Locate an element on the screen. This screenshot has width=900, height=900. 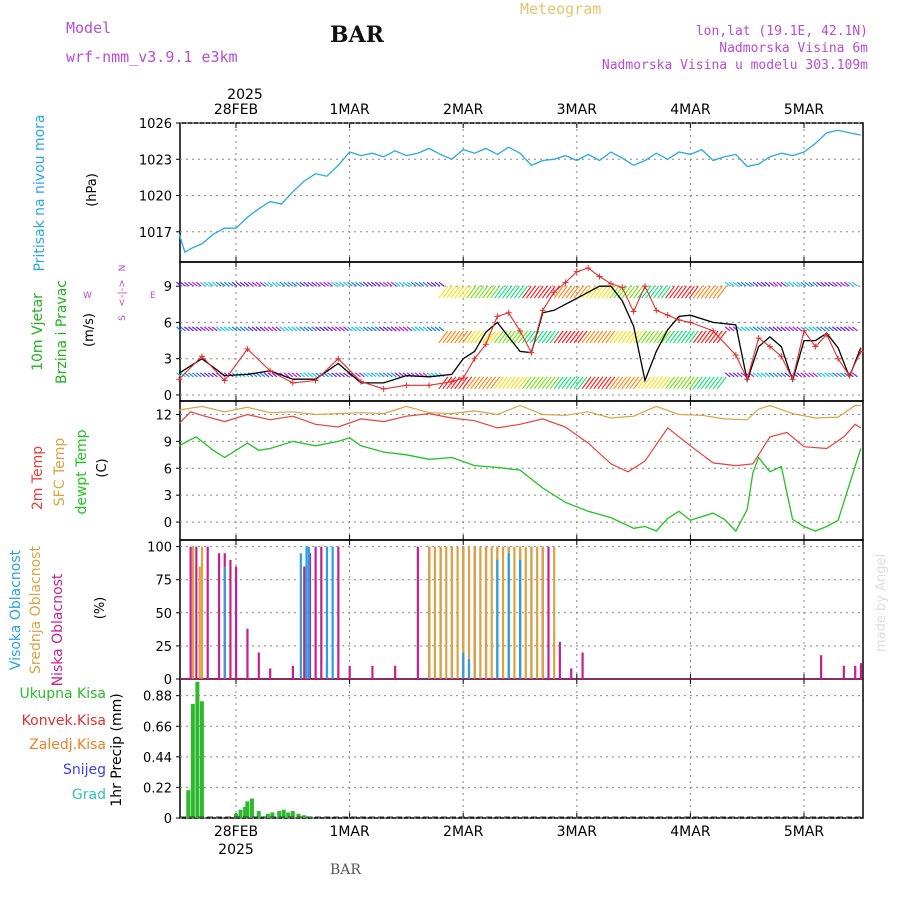
cloud-frame is located at coordinates (521, 609).